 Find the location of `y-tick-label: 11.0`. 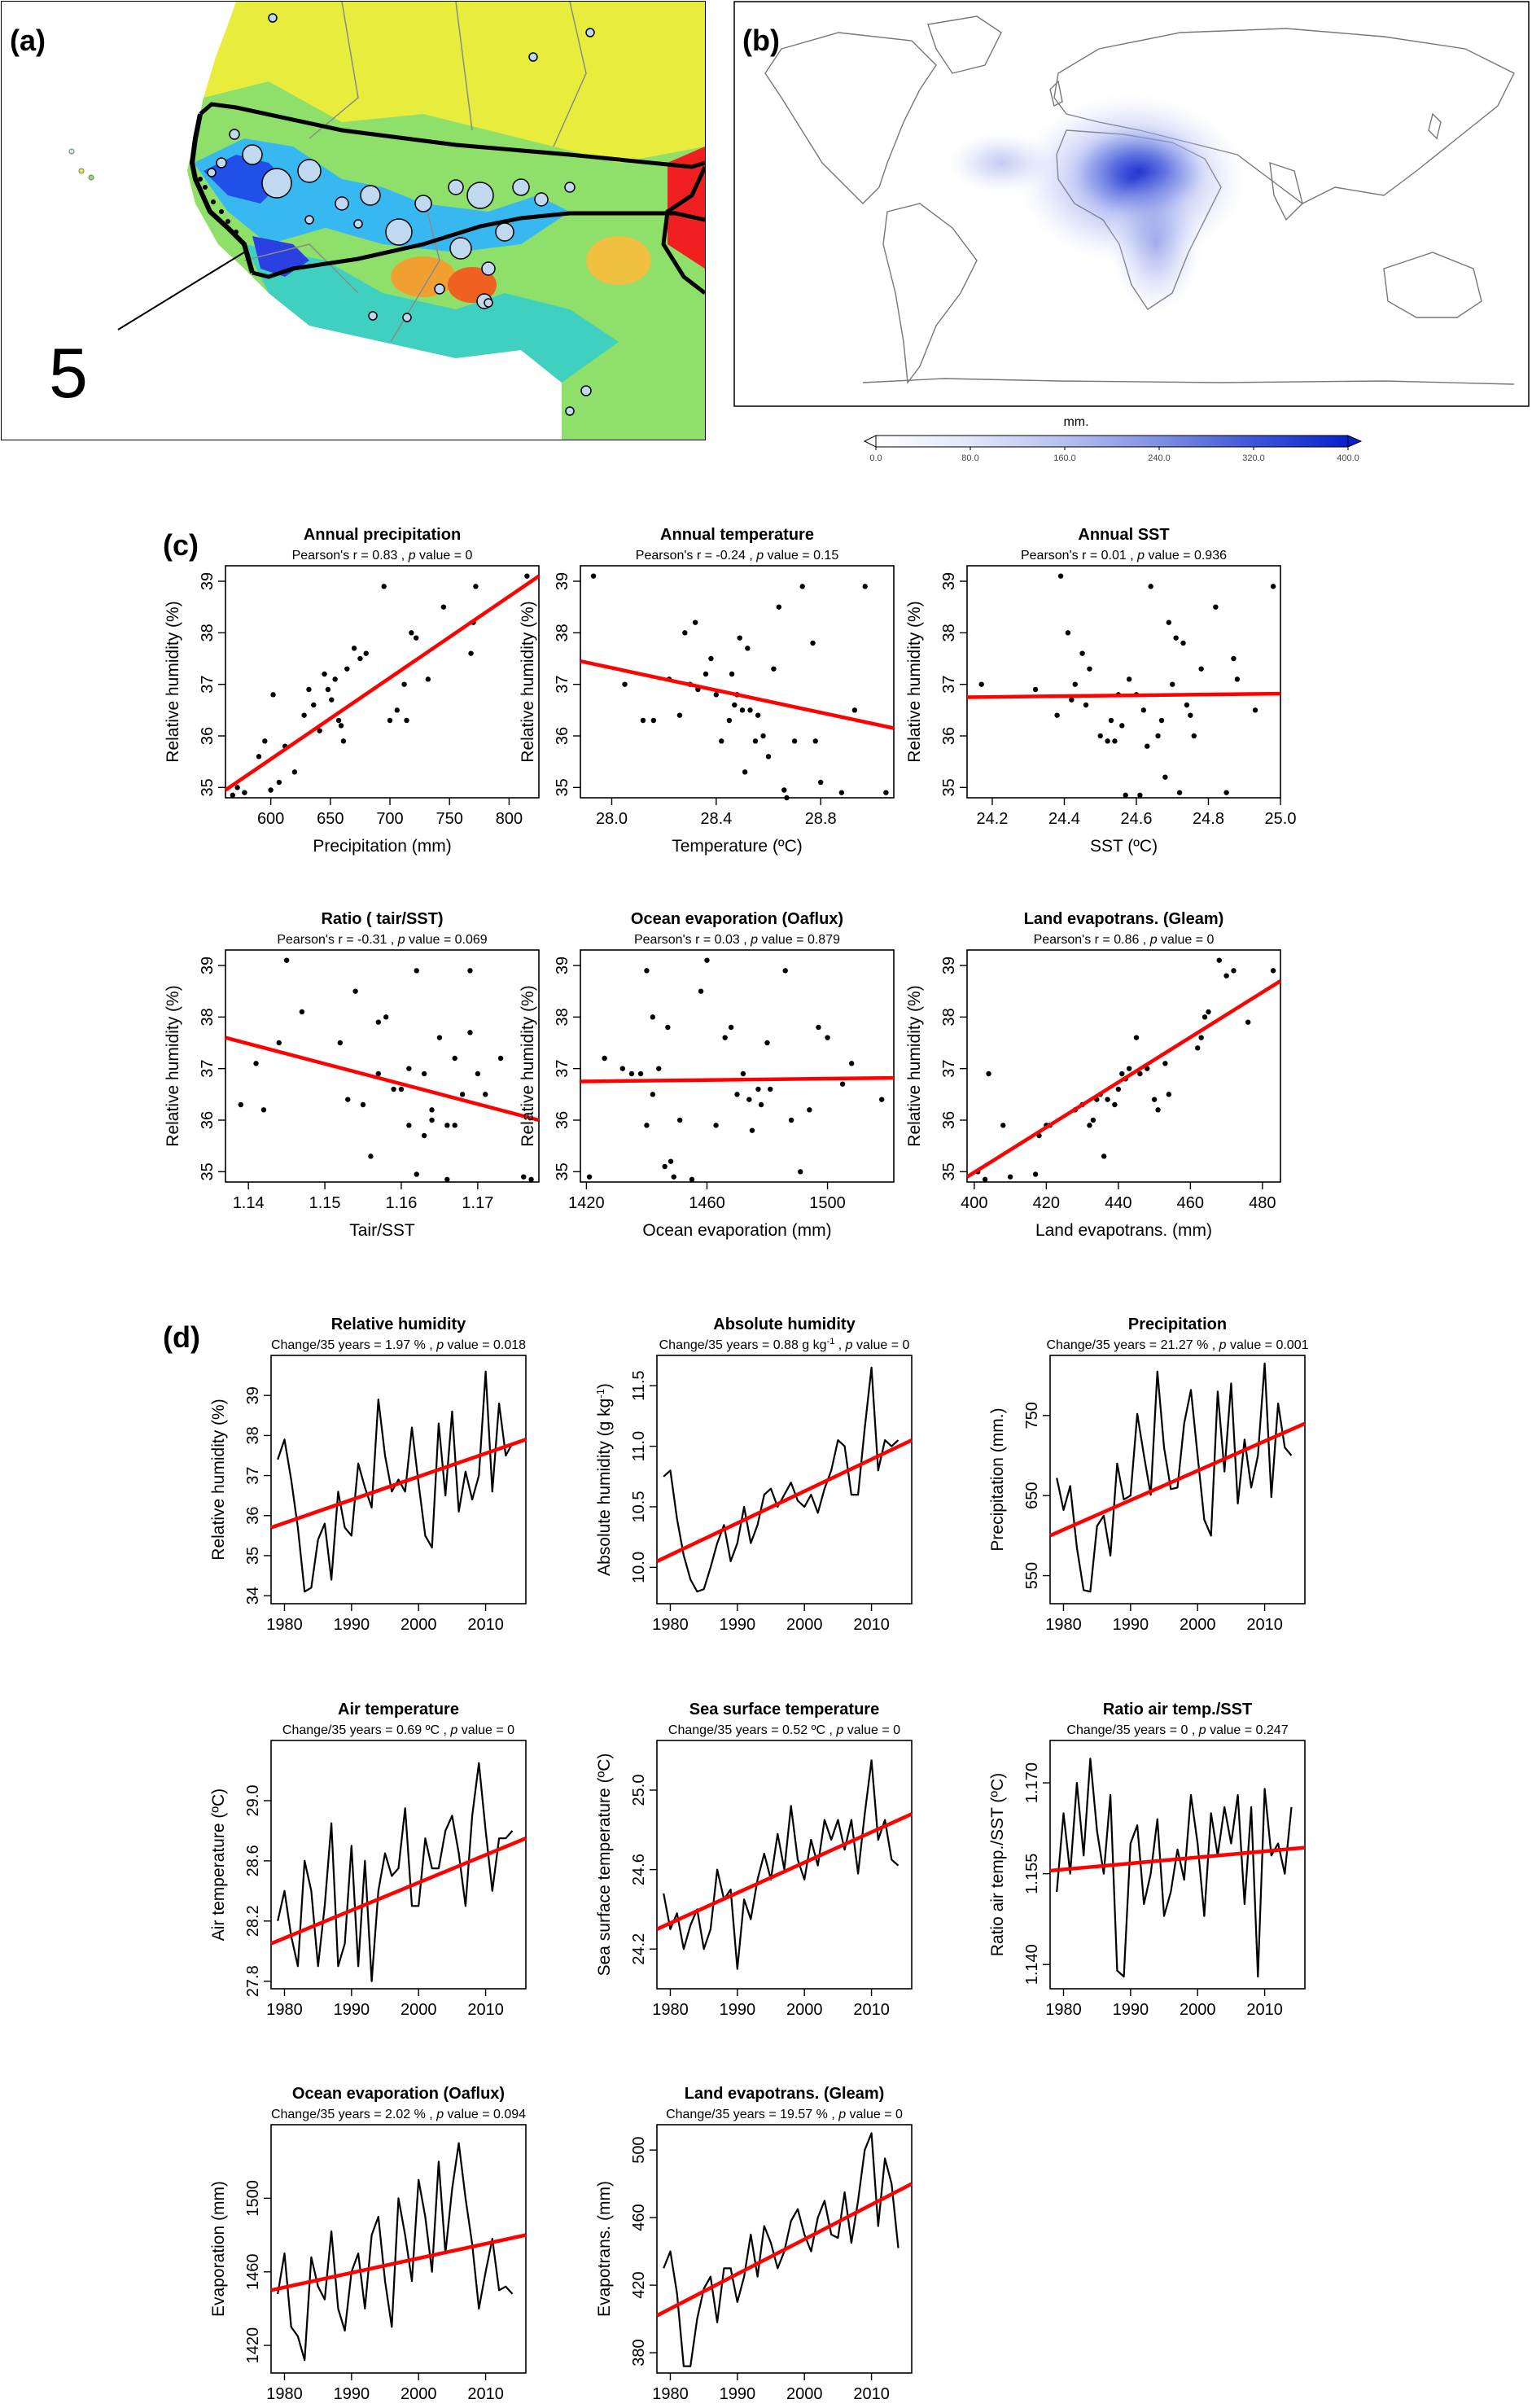

y-tick-label: 11.0 is located at coordinates (639, 1446).